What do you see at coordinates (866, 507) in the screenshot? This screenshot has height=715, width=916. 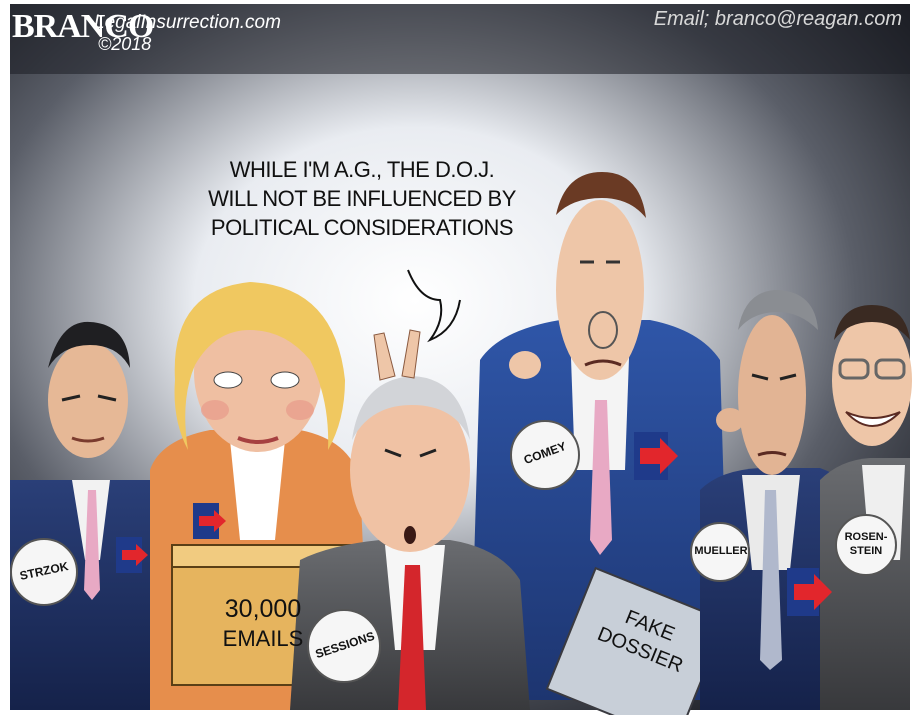 I see `figure-rosenstein` at bounding box center [866, 507].